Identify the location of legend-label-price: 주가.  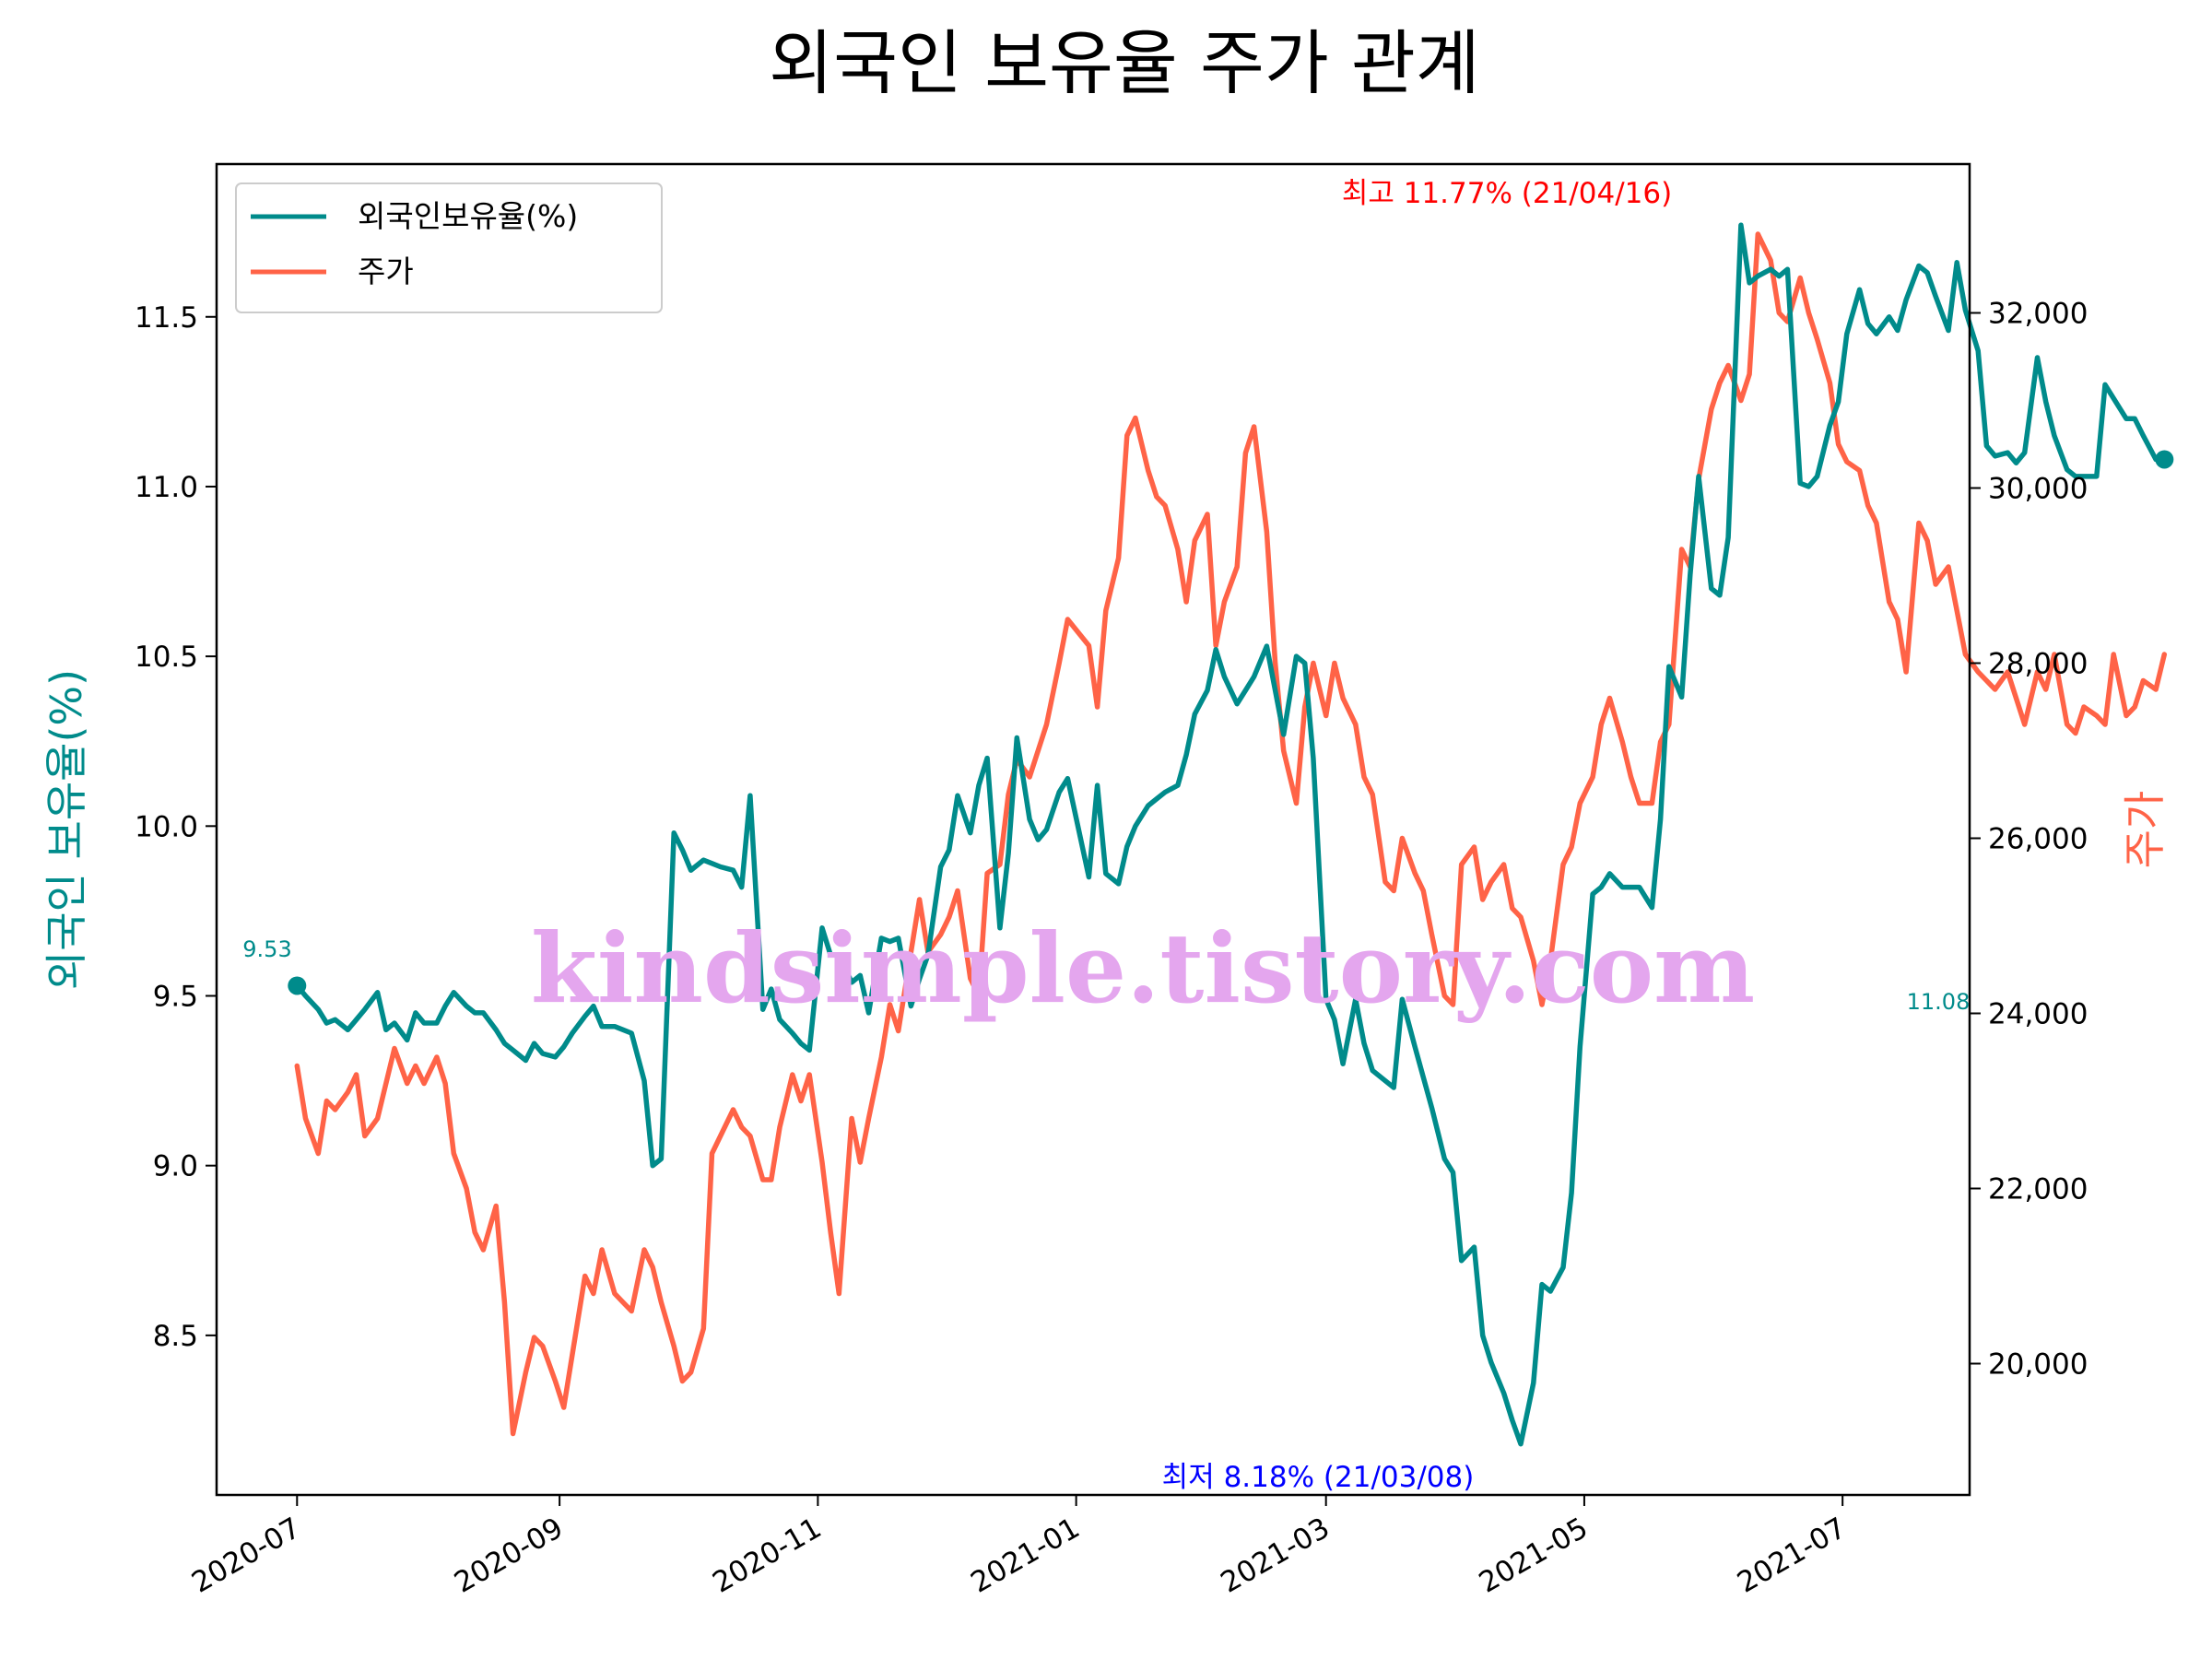
(386, 271).